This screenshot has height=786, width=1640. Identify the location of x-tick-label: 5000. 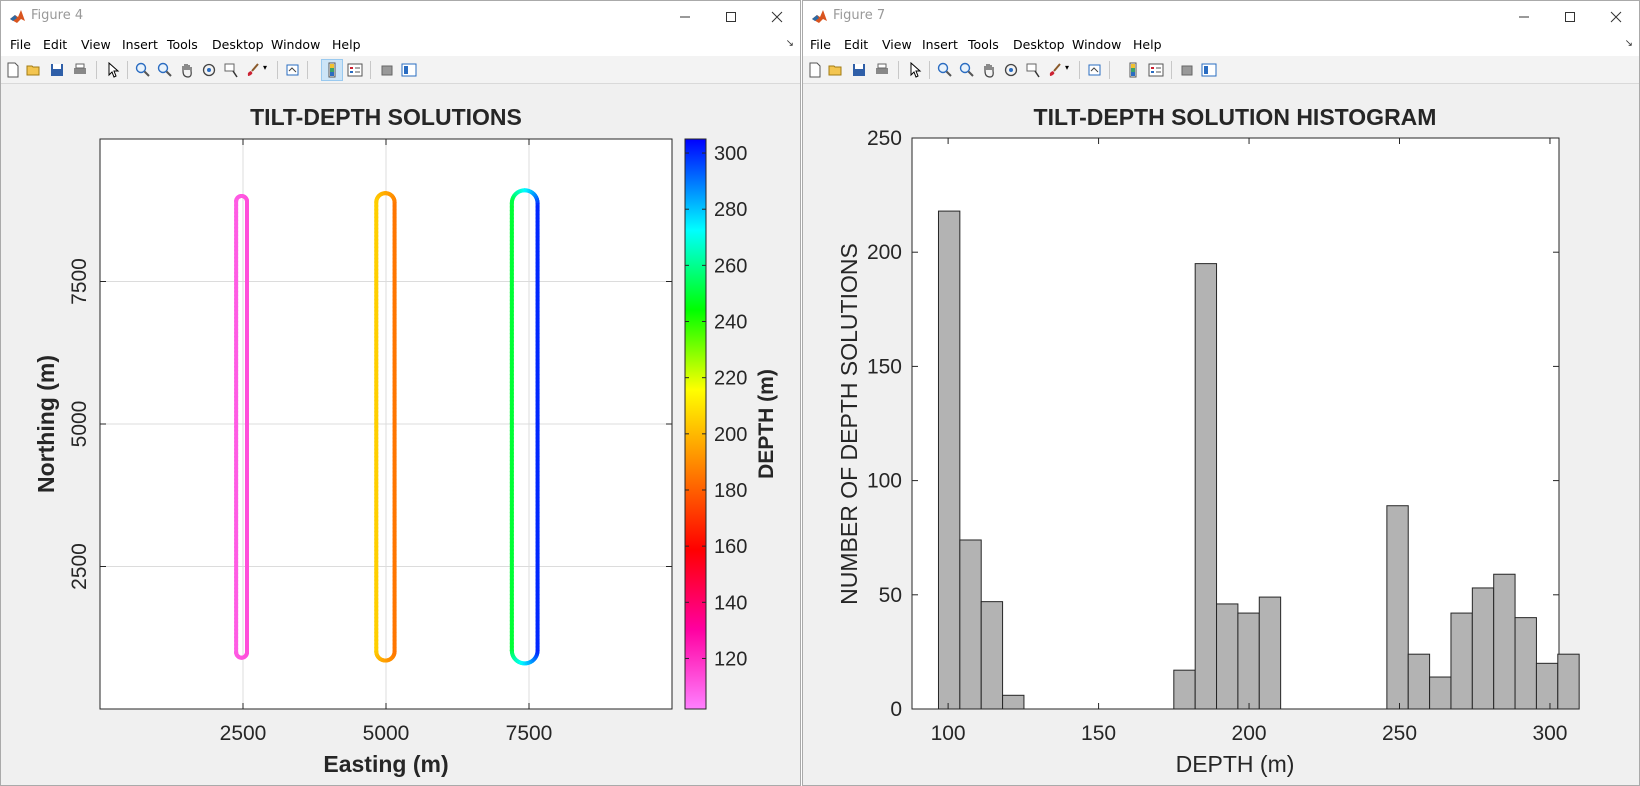
(386, 733).